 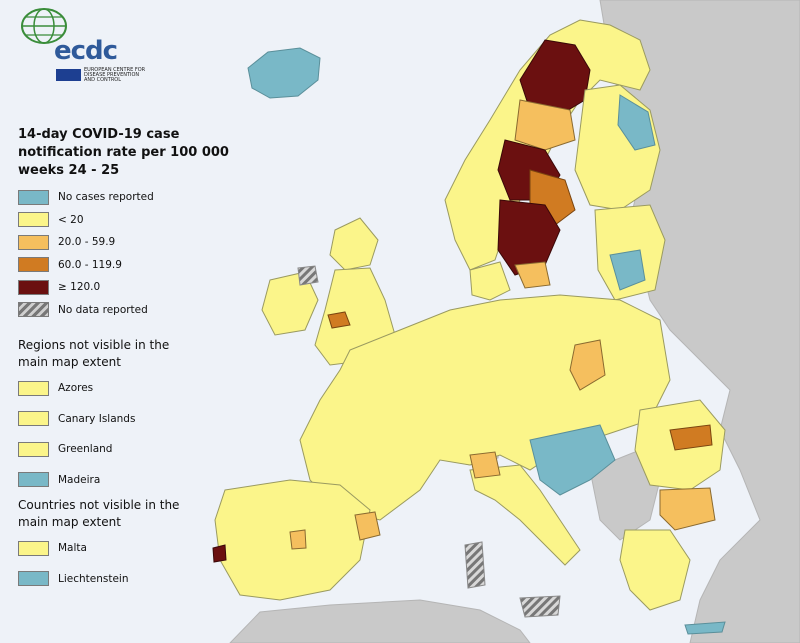 What do you see at coordinates (555, 77) in the screenshot?
I see `sweden-north-region` at bounding box center [555, 77].